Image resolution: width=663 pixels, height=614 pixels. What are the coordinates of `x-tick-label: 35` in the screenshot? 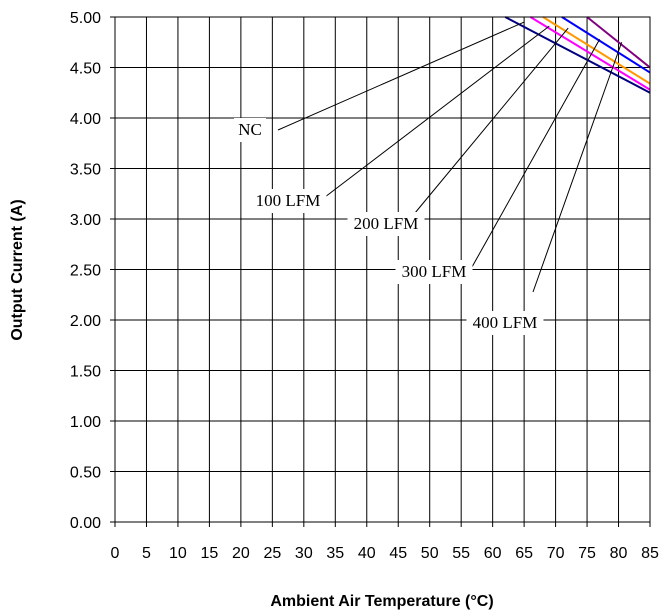 It's located at (335, 553).